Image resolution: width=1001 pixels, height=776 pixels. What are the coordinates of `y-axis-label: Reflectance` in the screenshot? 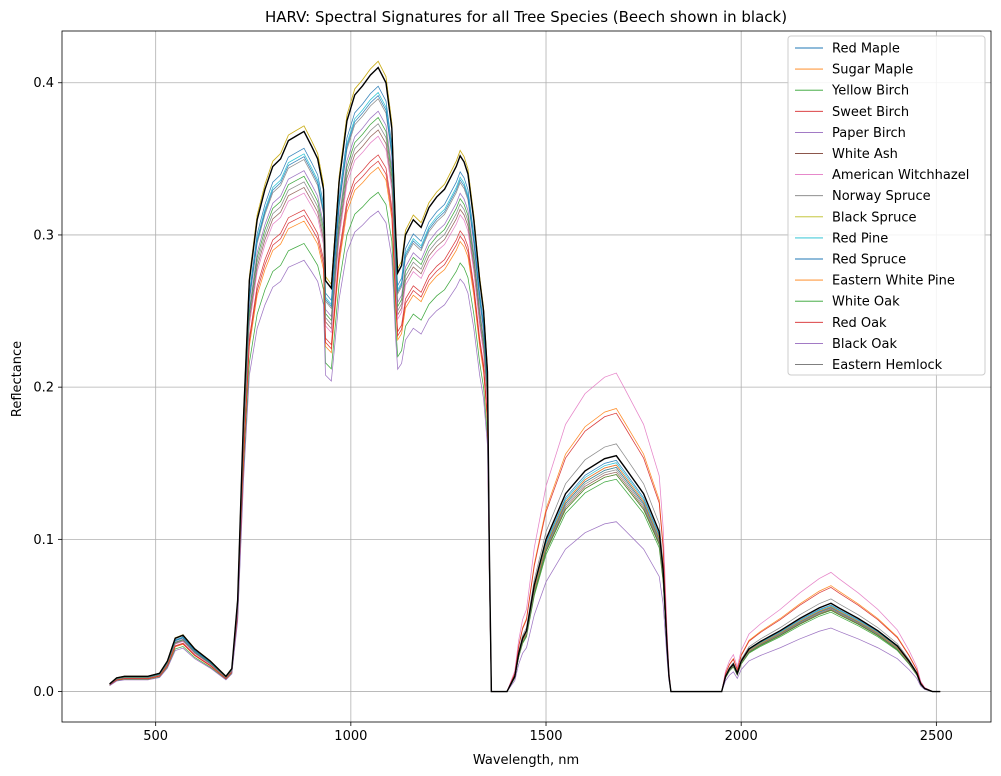 It's located at (17, 379).